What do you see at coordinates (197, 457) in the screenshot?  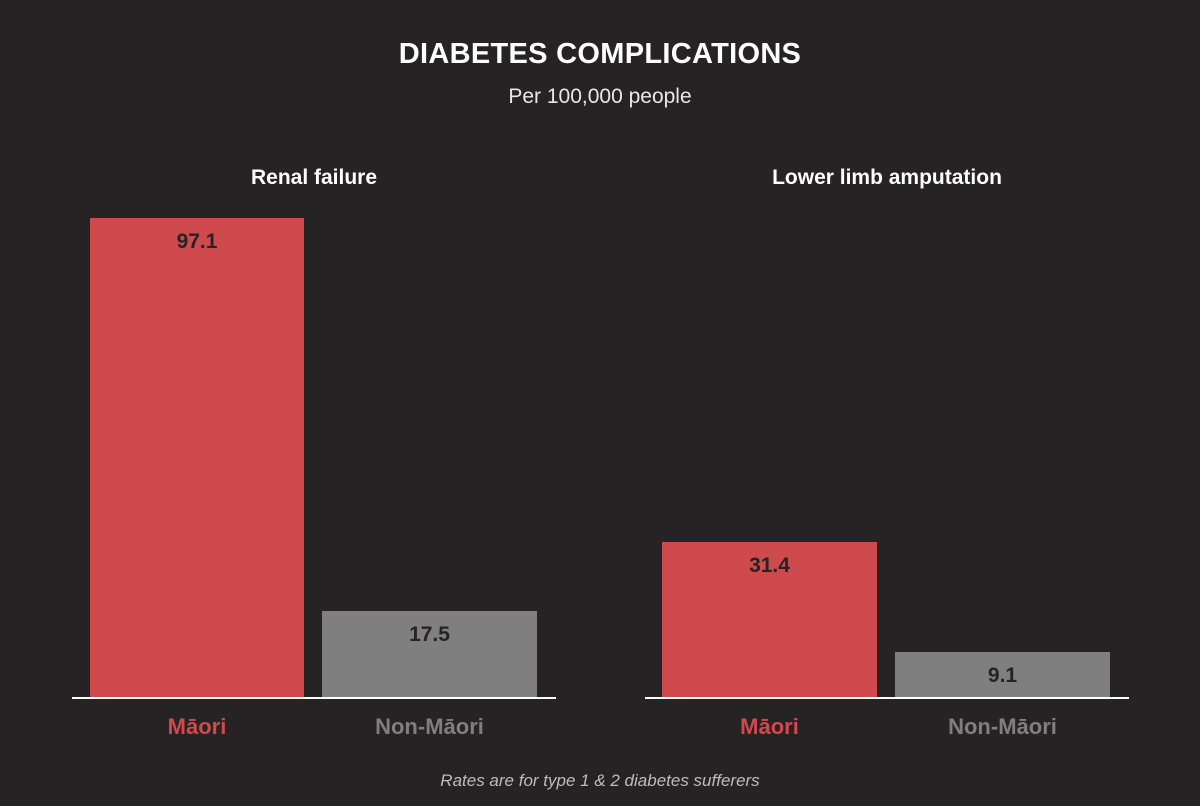 I see `bar-renal-maori: 97.1` at bounding box center [197, 457].